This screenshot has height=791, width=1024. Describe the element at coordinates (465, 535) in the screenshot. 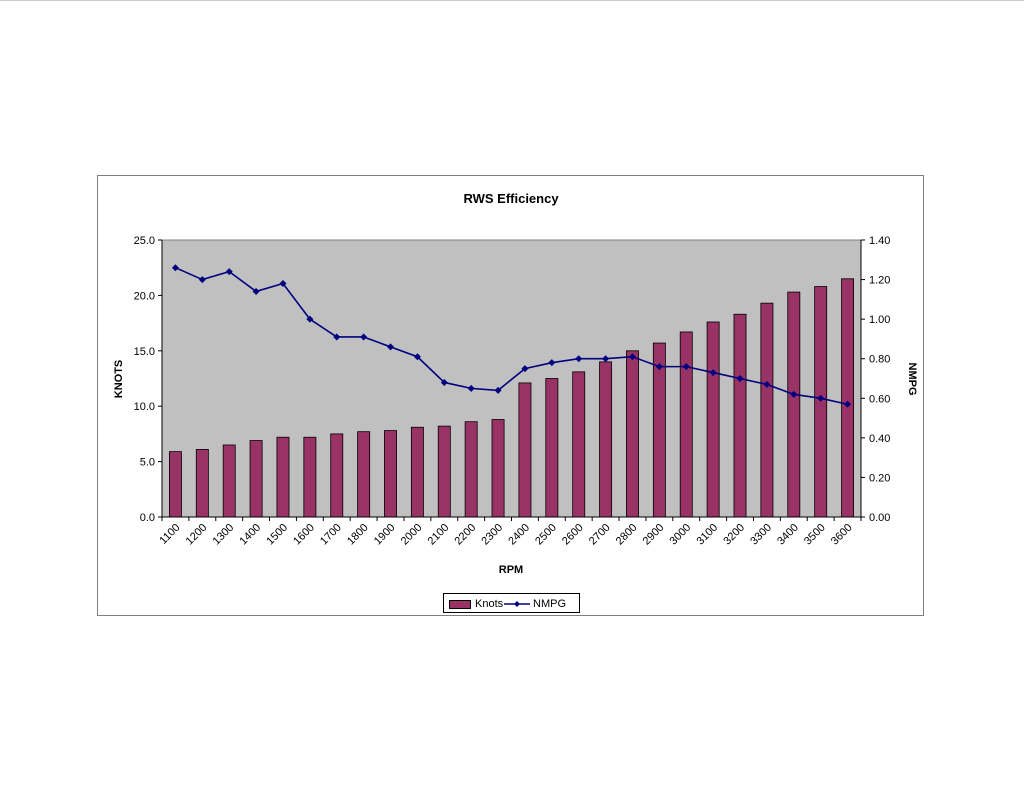

I see `x-tick-label: 2200` at that location.